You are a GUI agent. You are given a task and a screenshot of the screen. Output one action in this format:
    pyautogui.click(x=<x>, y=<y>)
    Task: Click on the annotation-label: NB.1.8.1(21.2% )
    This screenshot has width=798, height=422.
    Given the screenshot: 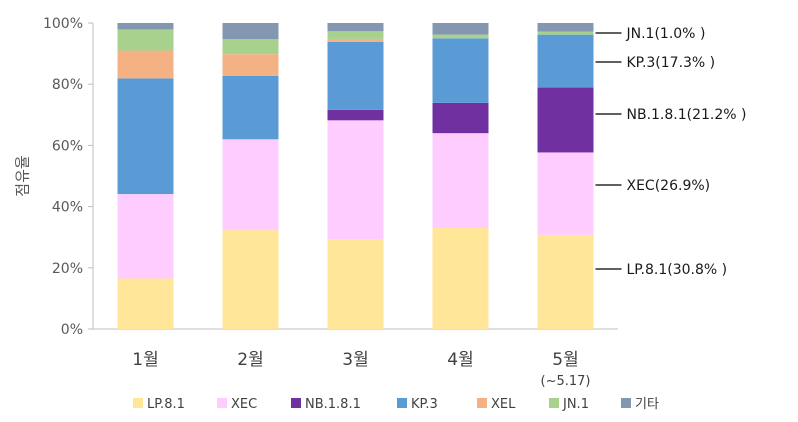 What is the action you would take?
    pyautogui.click(x=687, y=115)
    